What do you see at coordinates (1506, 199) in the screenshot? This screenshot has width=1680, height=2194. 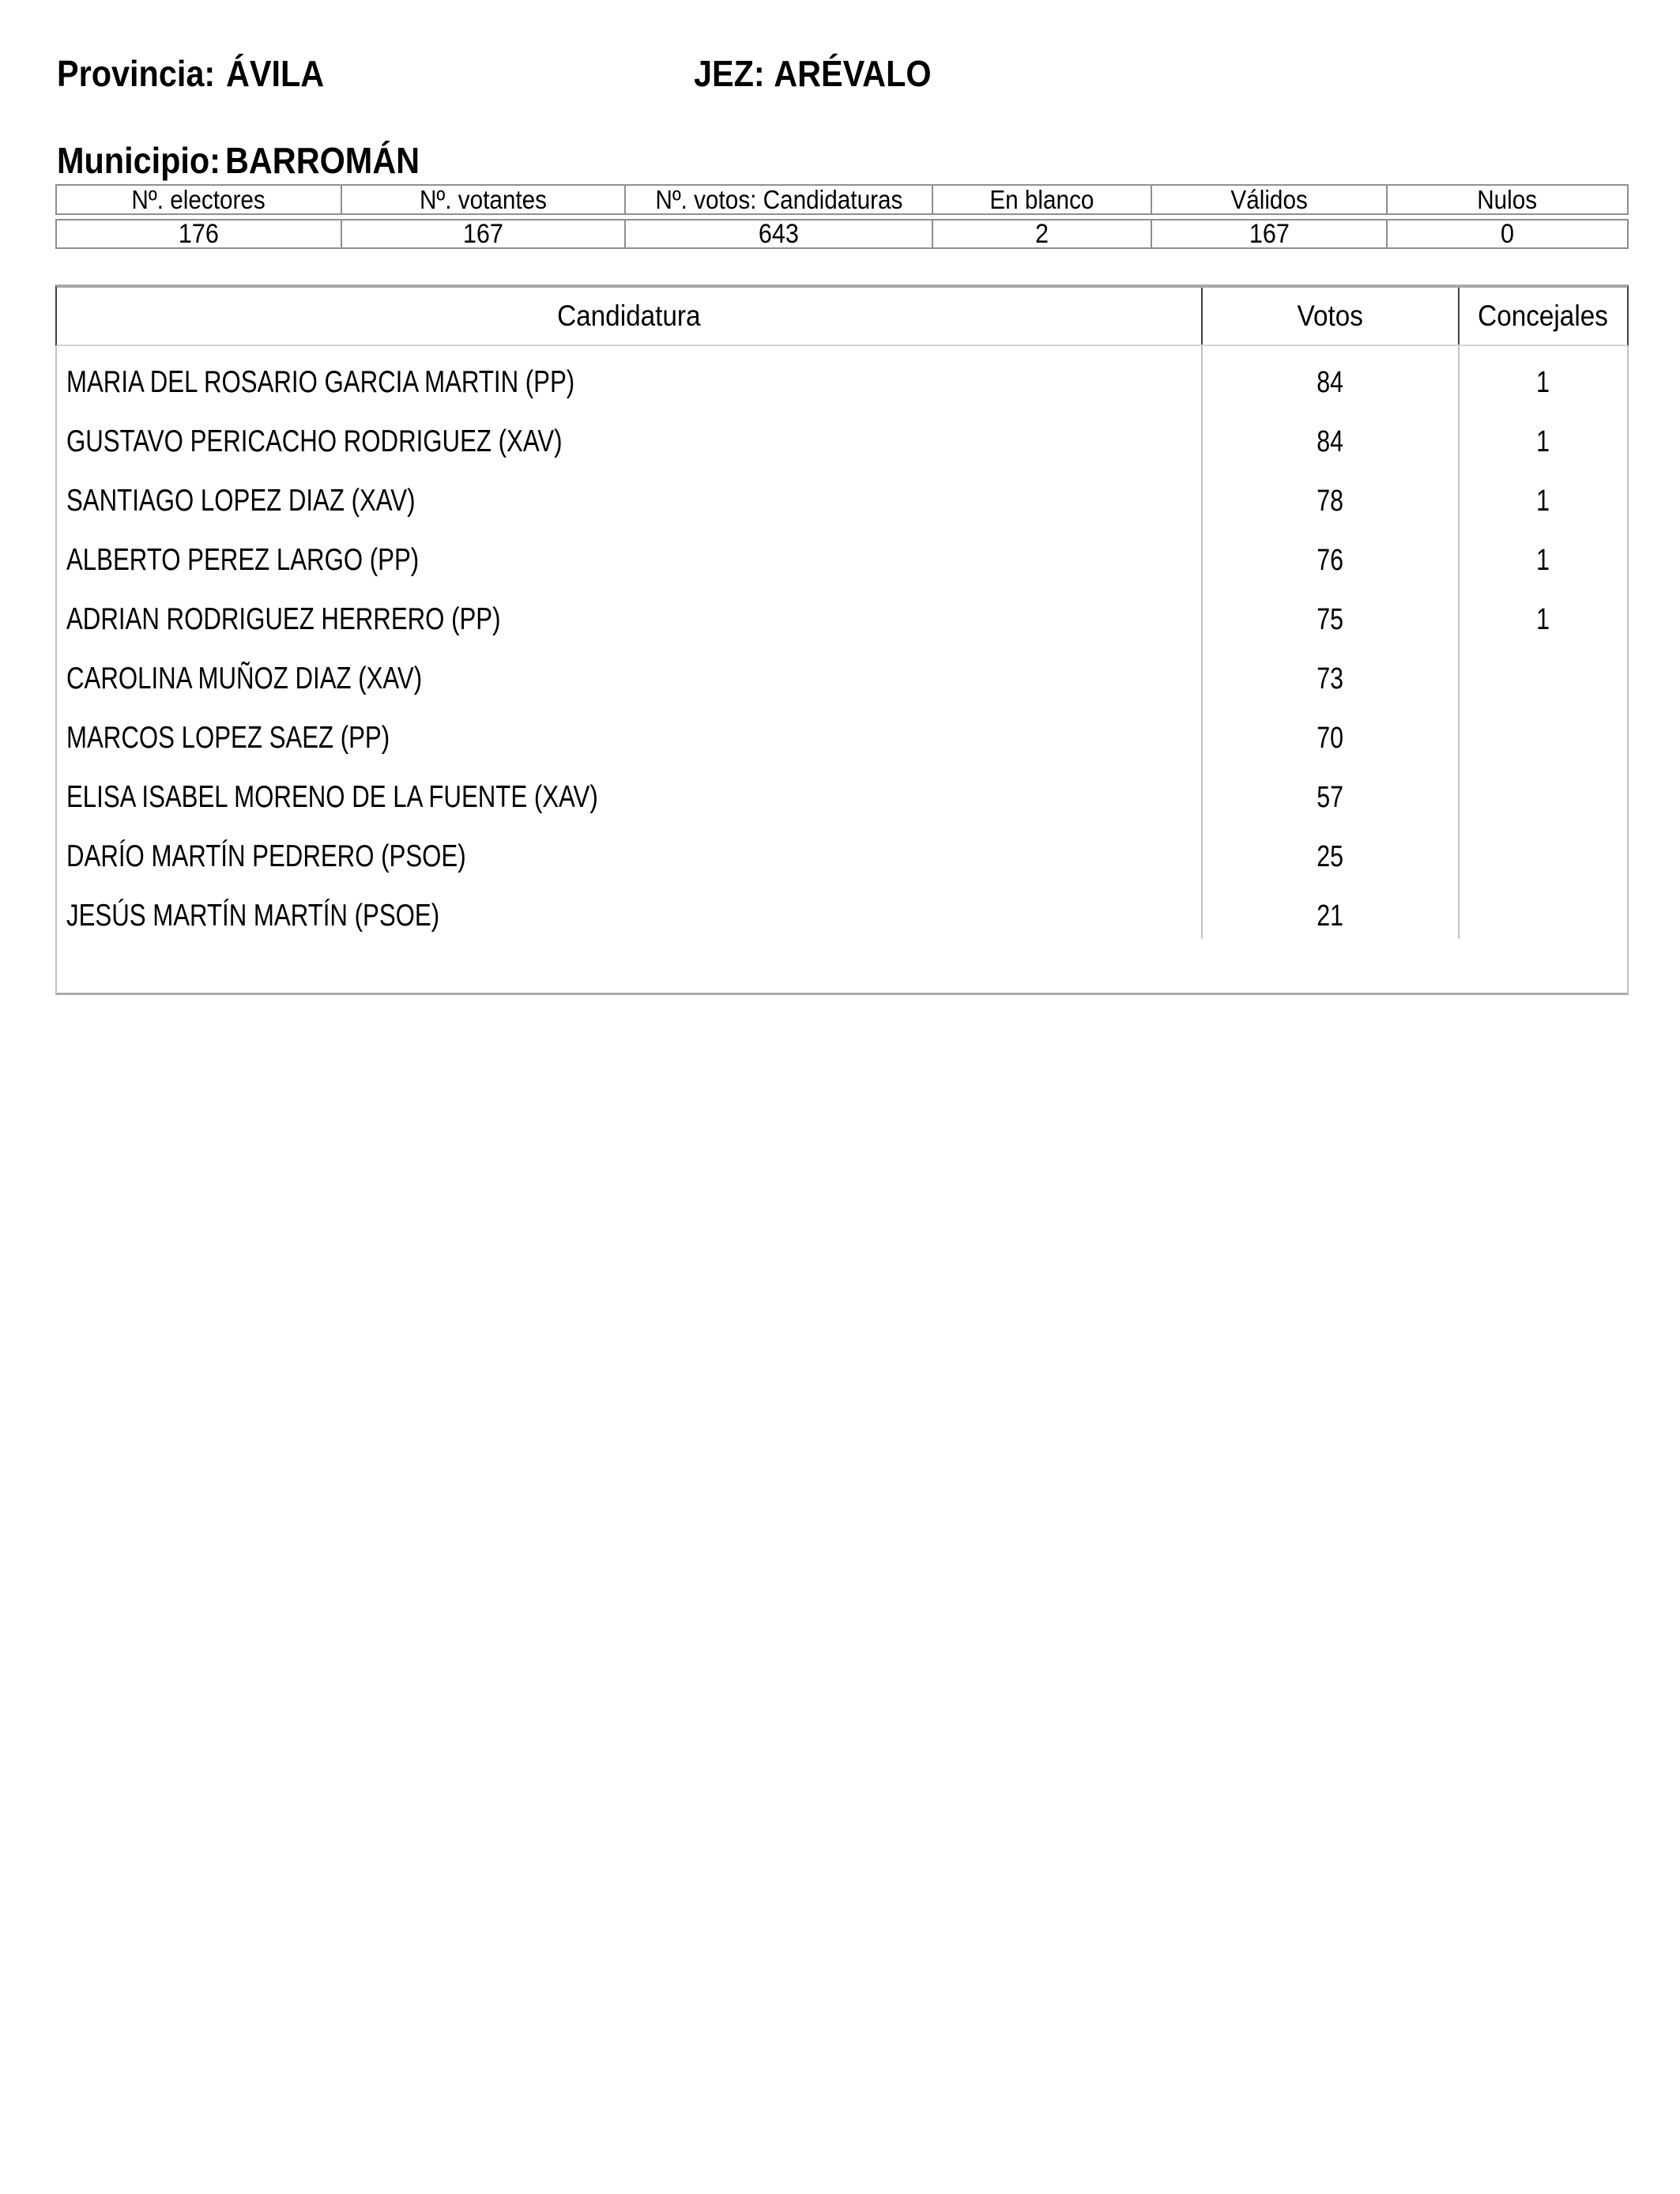 I see `summary-header-nulos: Nulos` at bounding box center [1506, 199].